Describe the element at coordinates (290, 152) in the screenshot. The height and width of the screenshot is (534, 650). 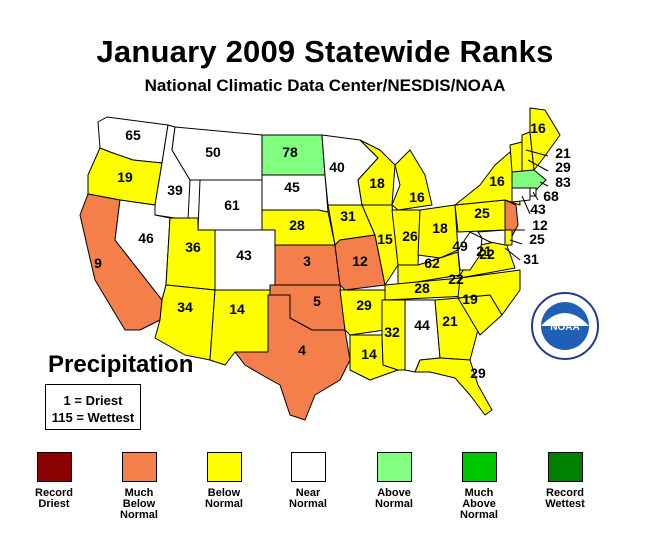
I see `rank-label-nd: 78` at that location.